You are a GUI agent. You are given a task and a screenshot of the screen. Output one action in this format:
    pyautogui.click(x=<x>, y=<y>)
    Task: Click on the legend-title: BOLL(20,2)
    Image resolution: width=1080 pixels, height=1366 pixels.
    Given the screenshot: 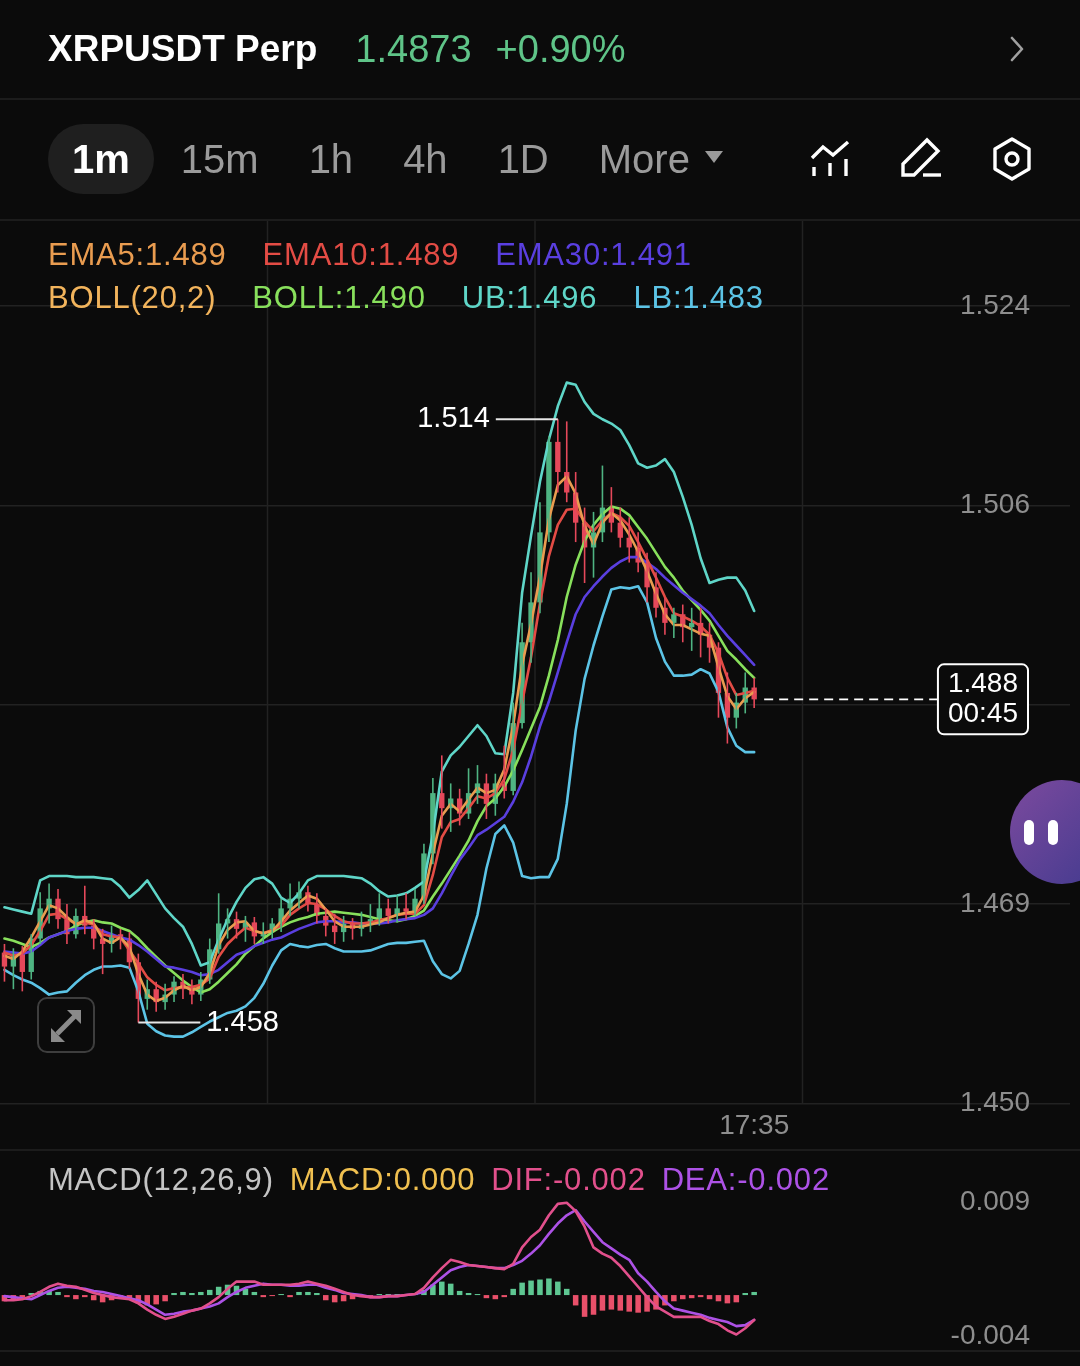 What is the action you would take?
    pyautogui.click(x=132, y=298)
    